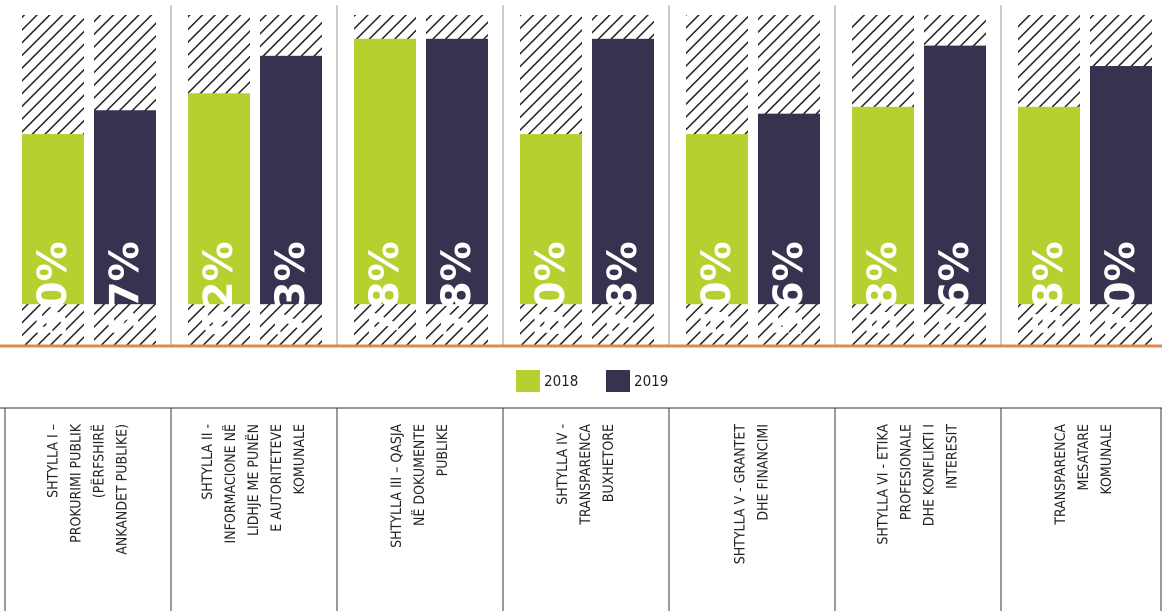  I want to click on value-label: 73%, so click(291, 289).